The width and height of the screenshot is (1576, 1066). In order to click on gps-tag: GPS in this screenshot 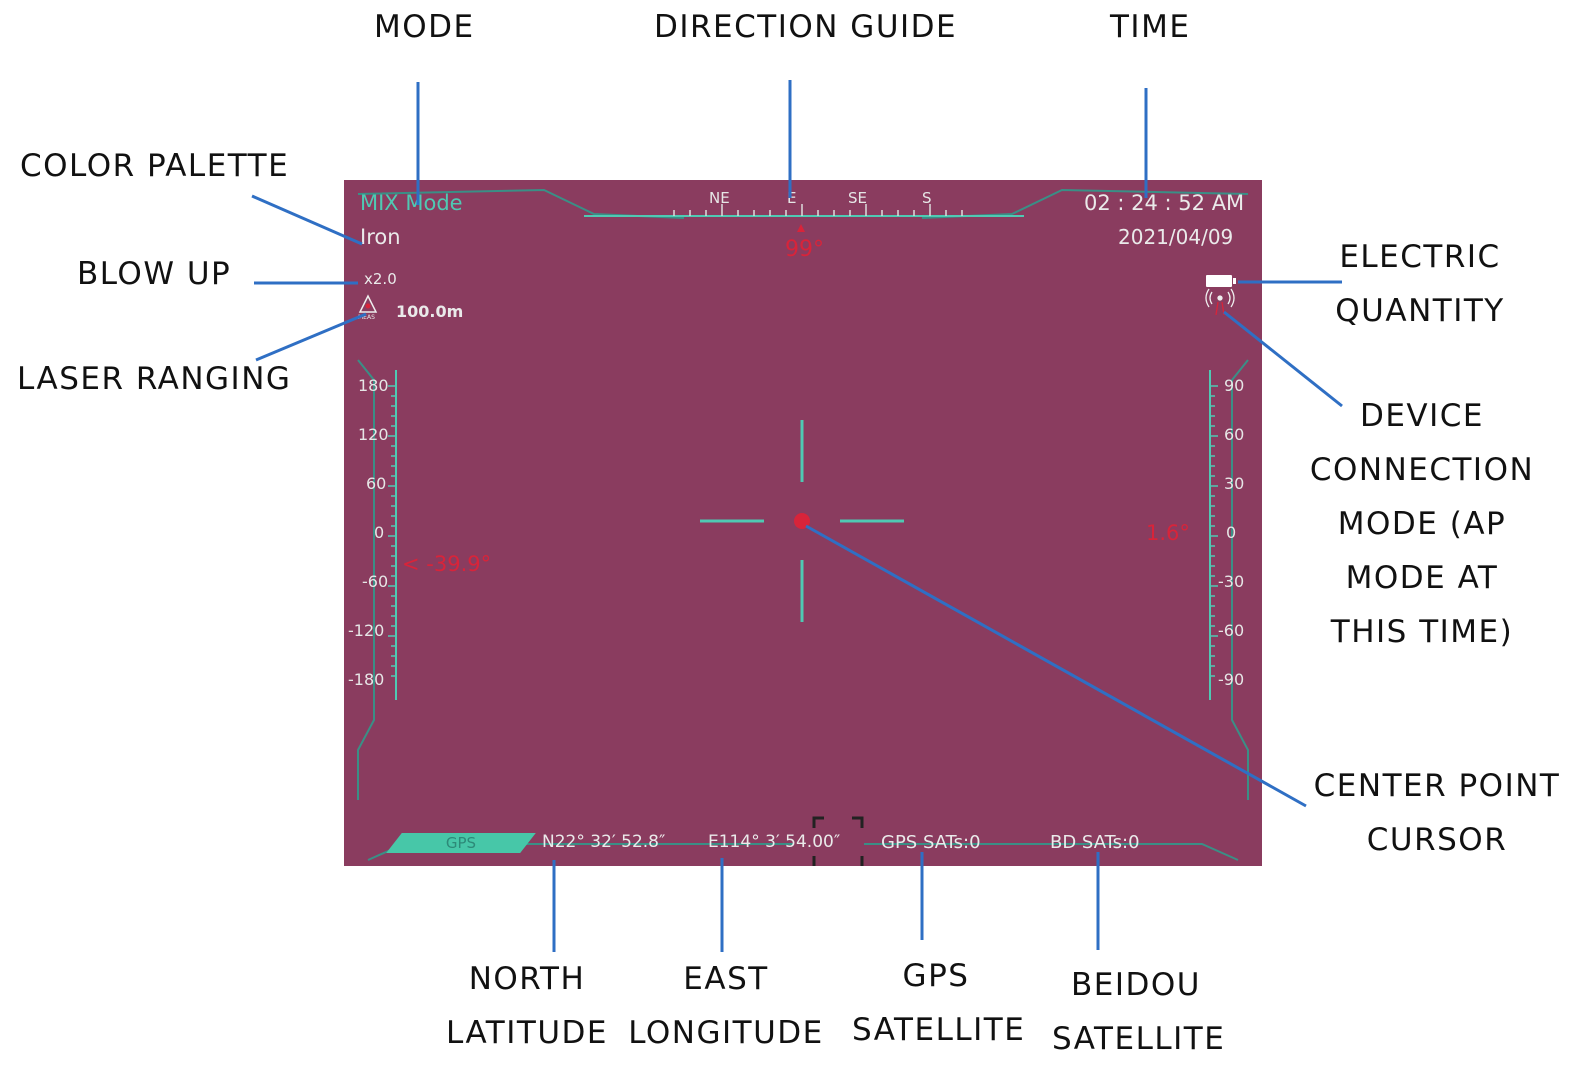, I will do `click(461, 843)`.